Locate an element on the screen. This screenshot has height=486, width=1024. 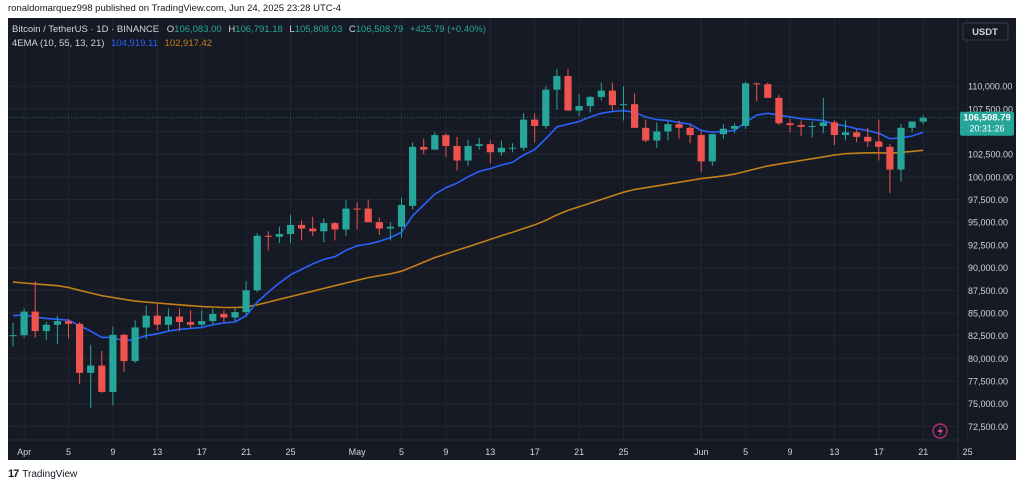
time-tick-label: 9 is located at coordinates (445, 452).